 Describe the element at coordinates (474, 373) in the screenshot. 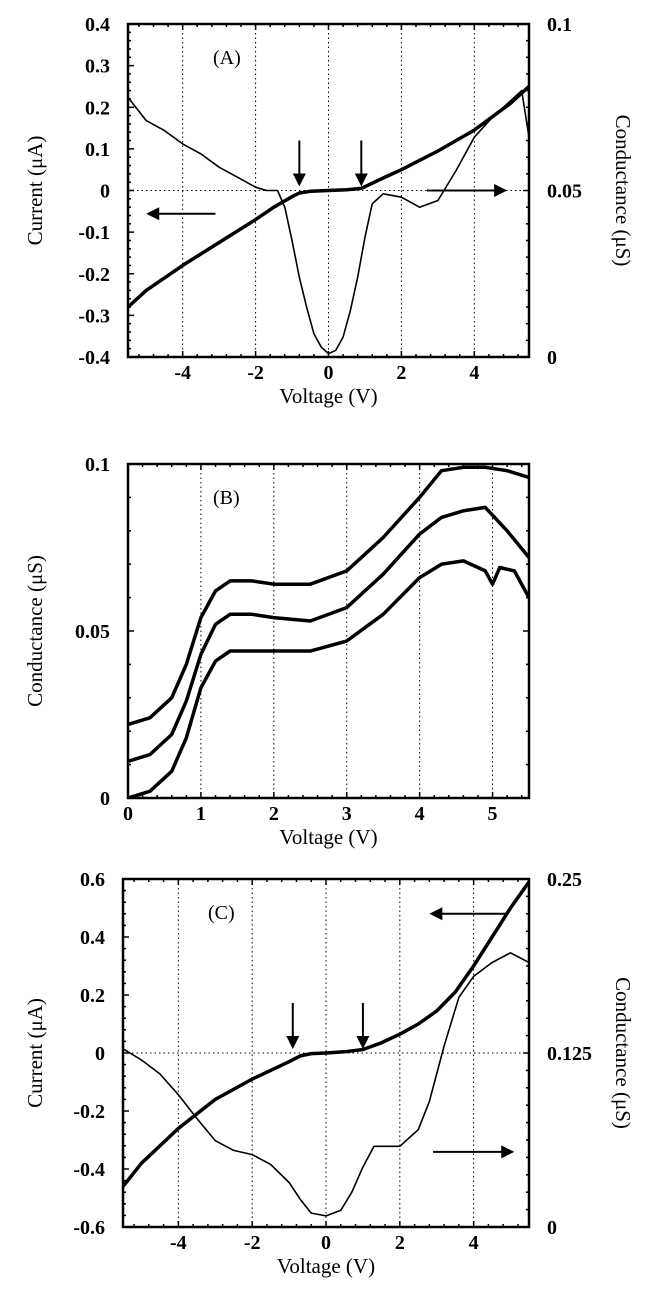

I see `x-tick-label-a-4: 4` at that location.